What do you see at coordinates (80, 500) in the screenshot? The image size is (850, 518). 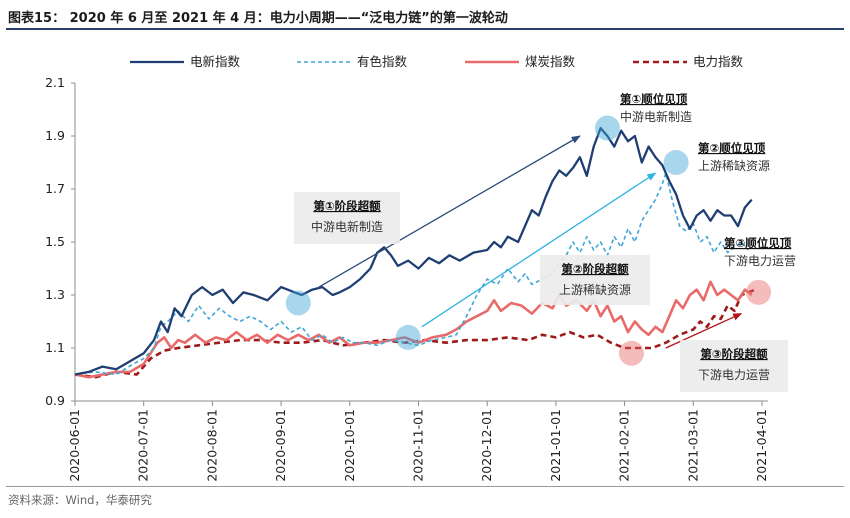 I see `source-note: 资料来源：Wind，华泰研究` at bounding box center [80, 500].